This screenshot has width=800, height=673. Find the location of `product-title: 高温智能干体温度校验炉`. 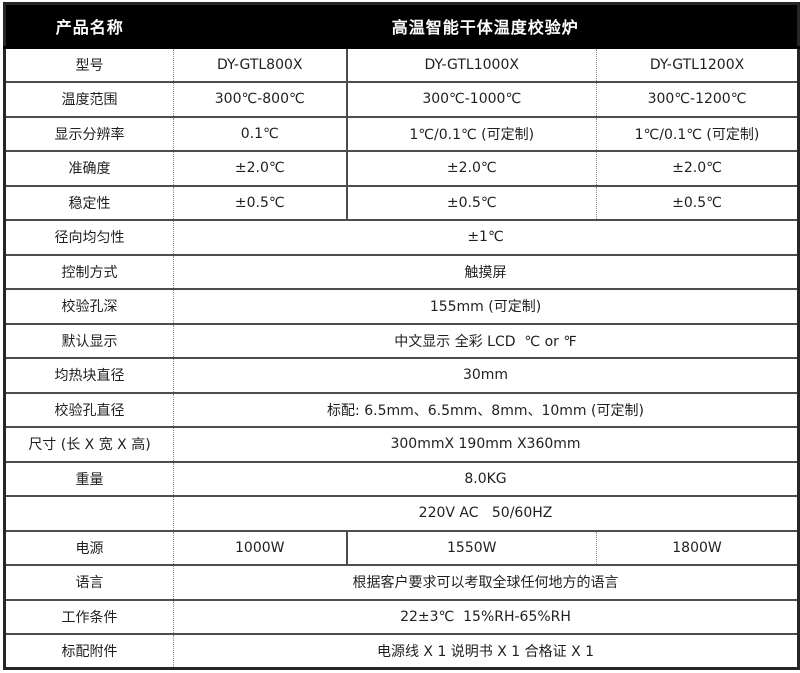

product-title: 高温智能干体温度校验炉 is located at coordinates (486, 26).